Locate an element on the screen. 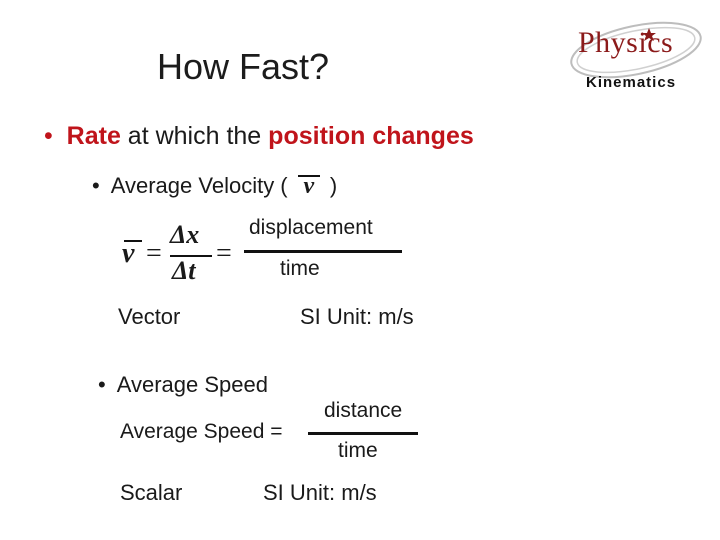 This screenshot has width=720, height=540. speed-unit: SI Unit: m/s is located at coordinates (320, 492).